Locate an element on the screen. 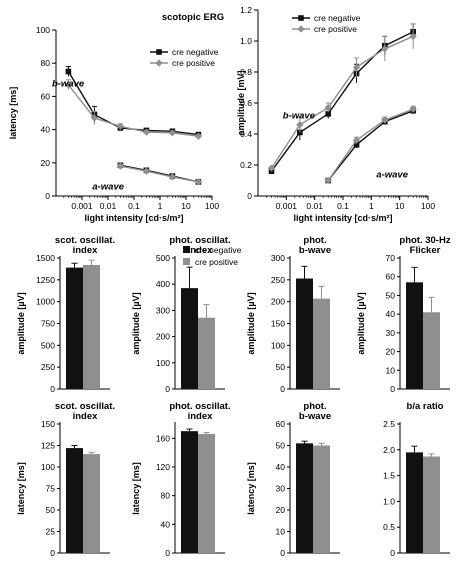  phot-flicker-amp-y-tick-label: 10 is located at coordinates (391, 370).